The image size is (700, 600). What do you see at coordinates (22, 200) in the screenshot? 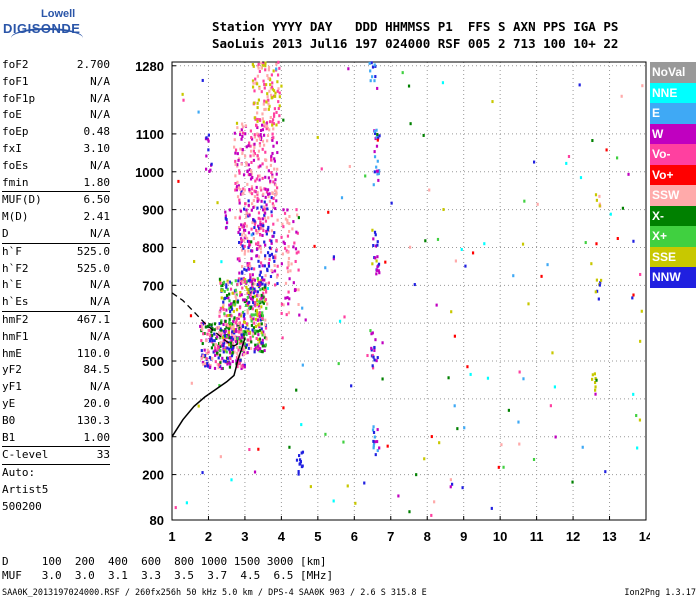
I see `param-label: MUF(D)` at bounding box center [22, 200].